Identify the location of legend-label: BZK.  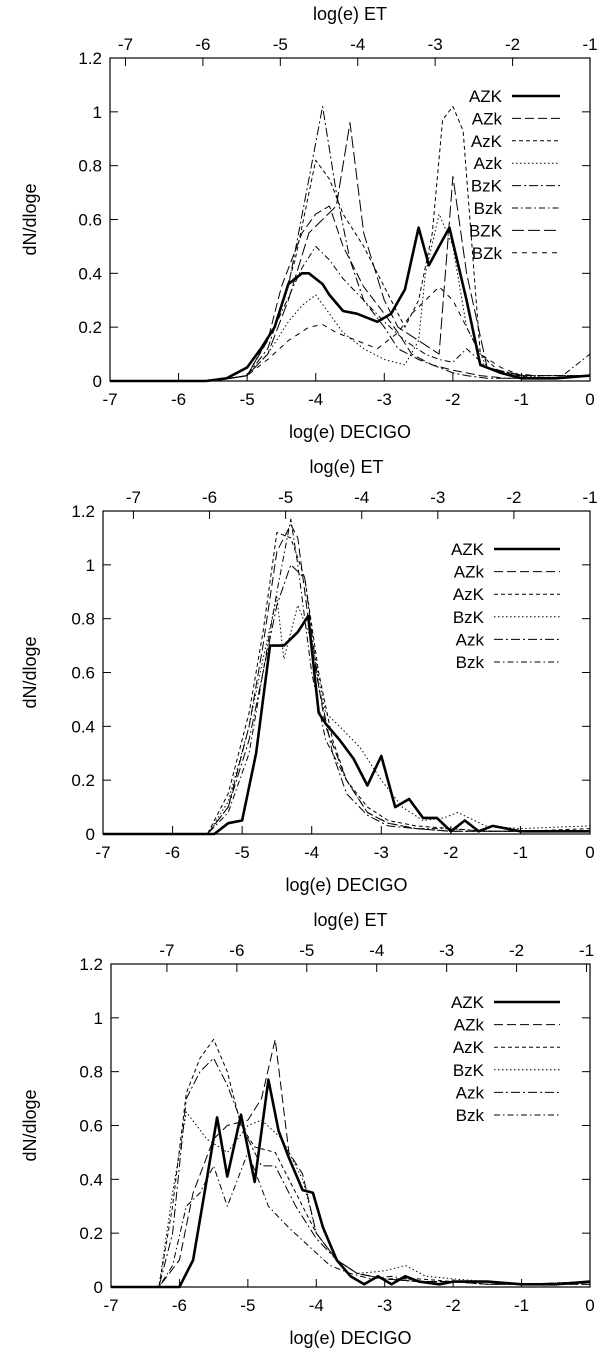
(486, 230).